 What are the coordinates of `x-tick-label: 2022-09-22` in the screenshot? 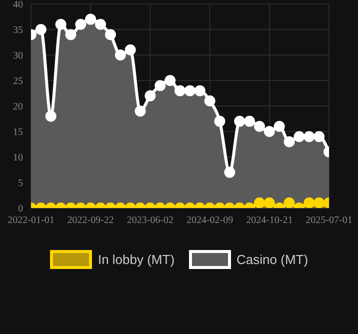 It's located at (90, 220).